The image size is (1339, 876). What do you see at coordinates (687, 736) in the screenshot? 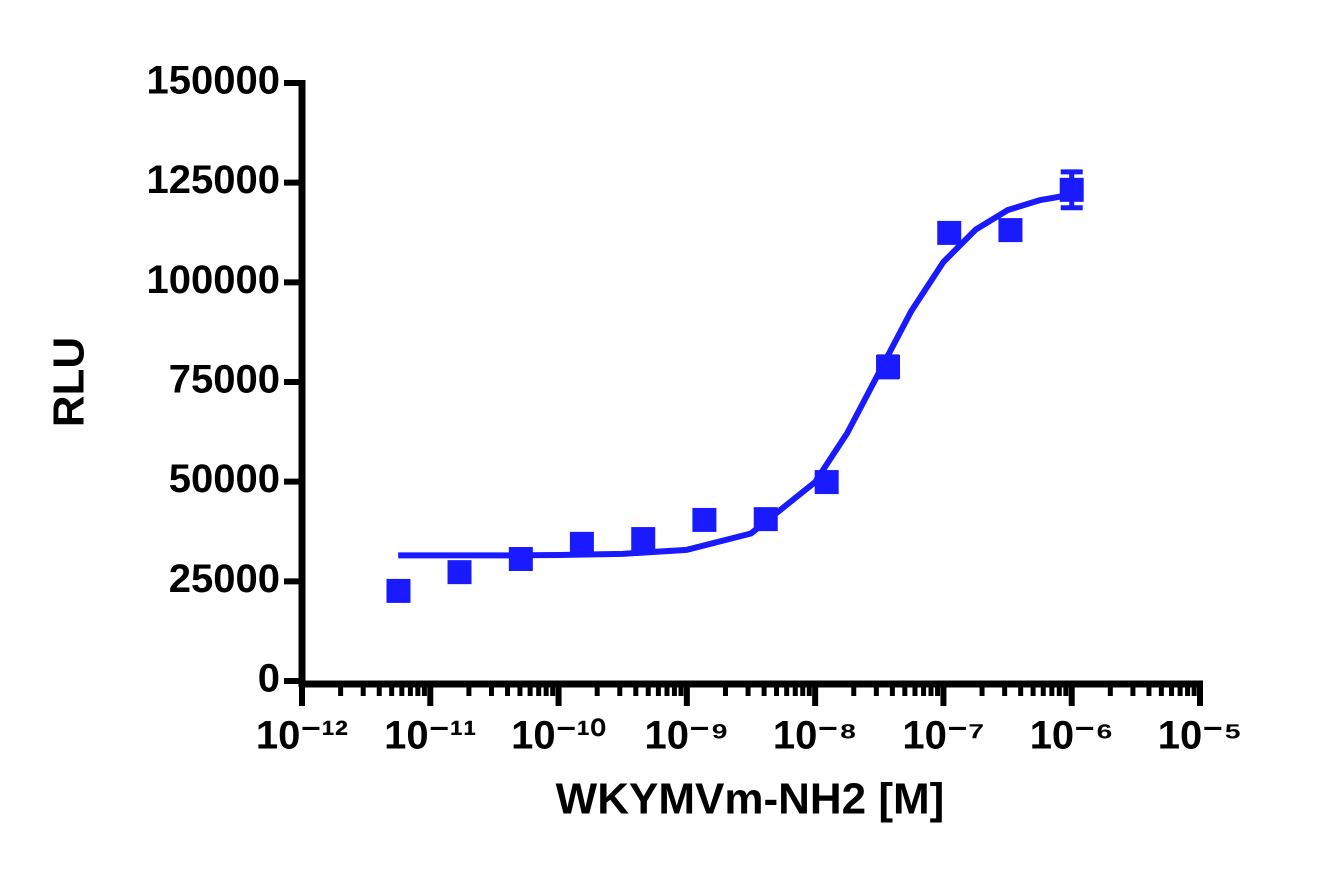
I see `x-tick-label: 10⁻⁹` at bounding box center [687, 736].